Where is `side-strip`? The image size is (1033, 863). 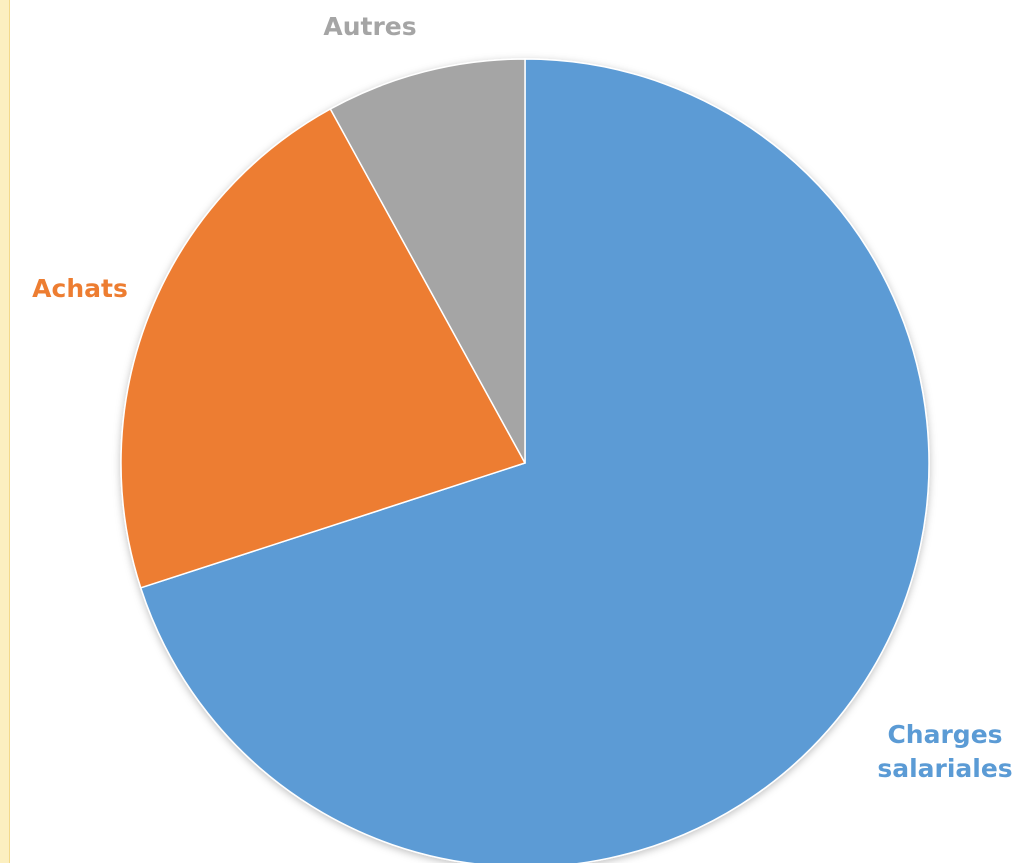
side-strip is located at coordinates (5, 431).